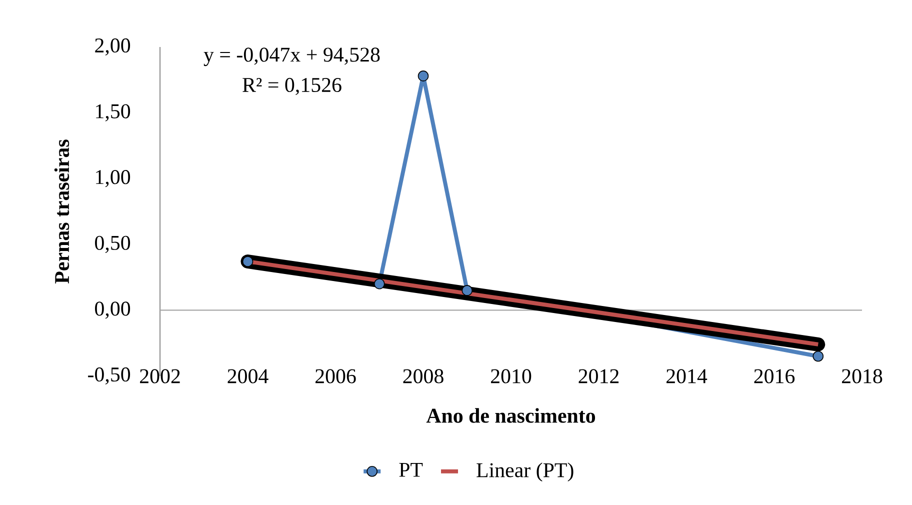 The height and width of the screenshot is (505, 912). What do you see at coordinates (687, 376) in the screenshot?
I see `x-tick-label: 2014` at bounding box center [687, 376].